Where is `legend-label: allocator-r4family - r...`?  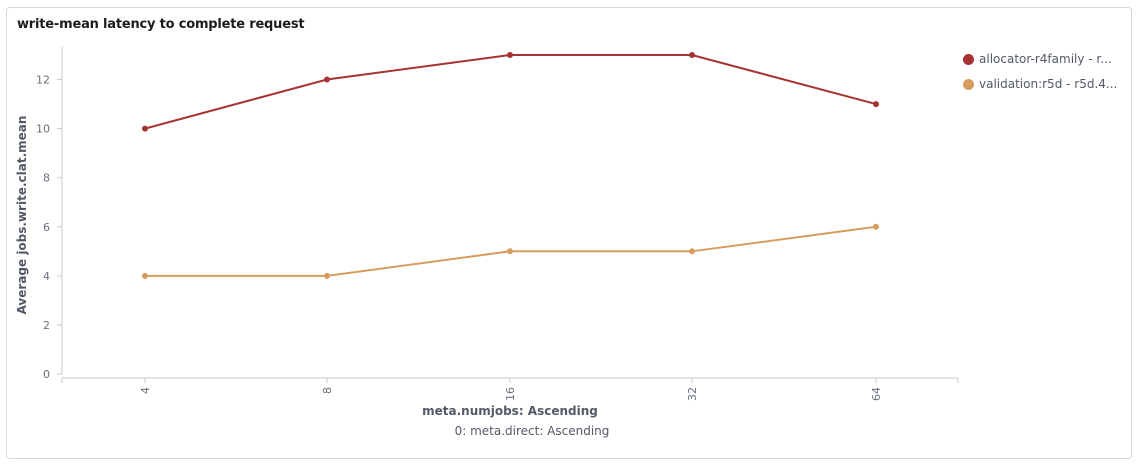
legend-label: allocator-r4family - r... is located at coordinates (1045, 59).